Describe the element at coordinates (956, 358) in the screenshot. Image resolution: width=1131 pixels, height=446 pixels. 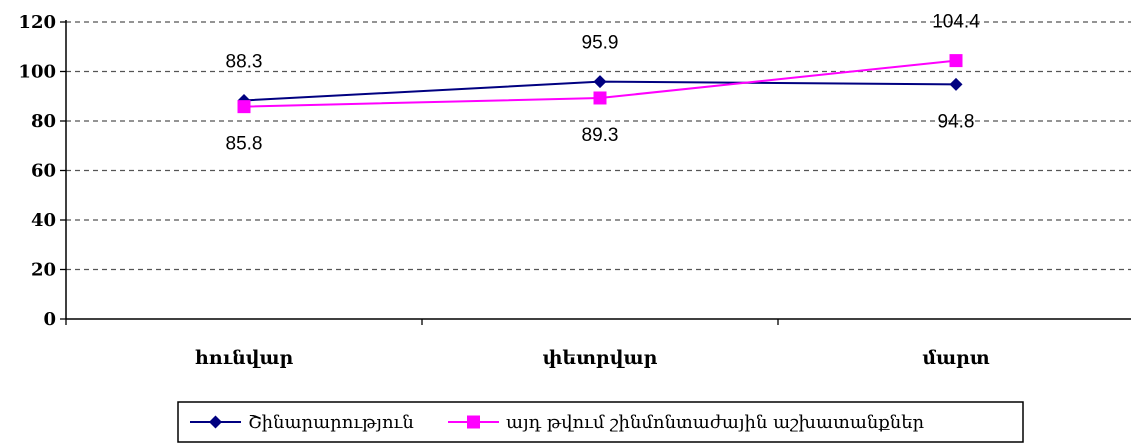
I see `x-tick-label: մարտ` at that location.